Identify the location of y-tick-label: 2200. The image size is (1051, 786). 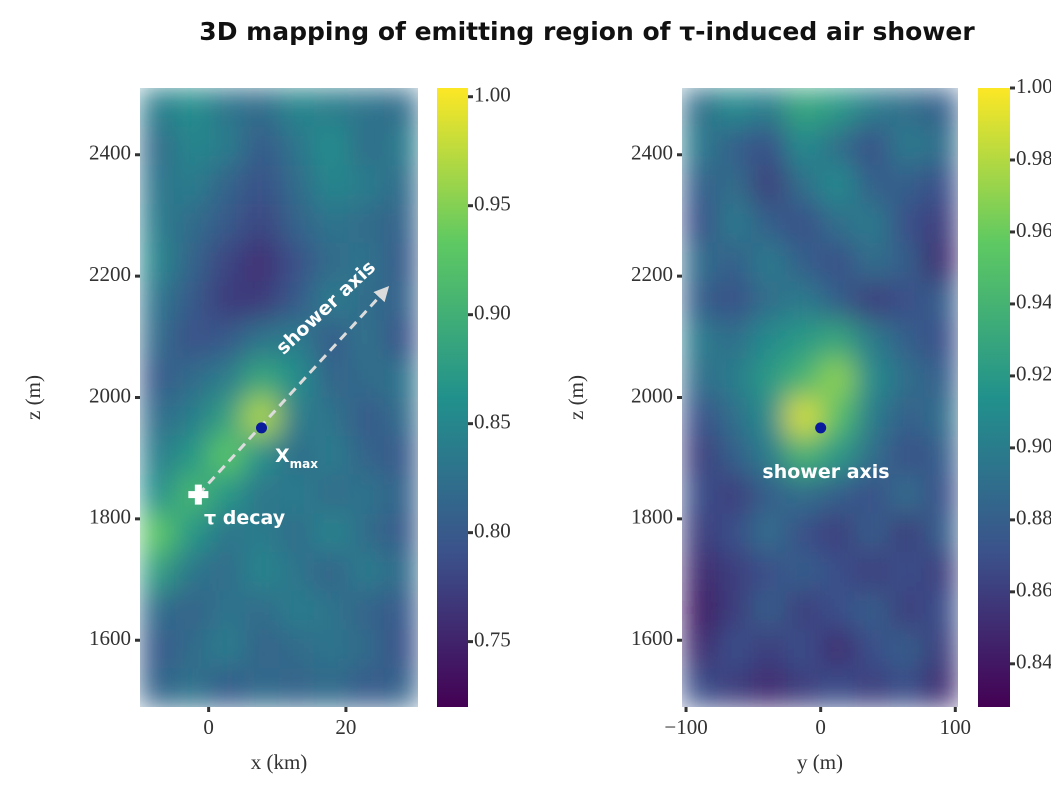
(652, 274).